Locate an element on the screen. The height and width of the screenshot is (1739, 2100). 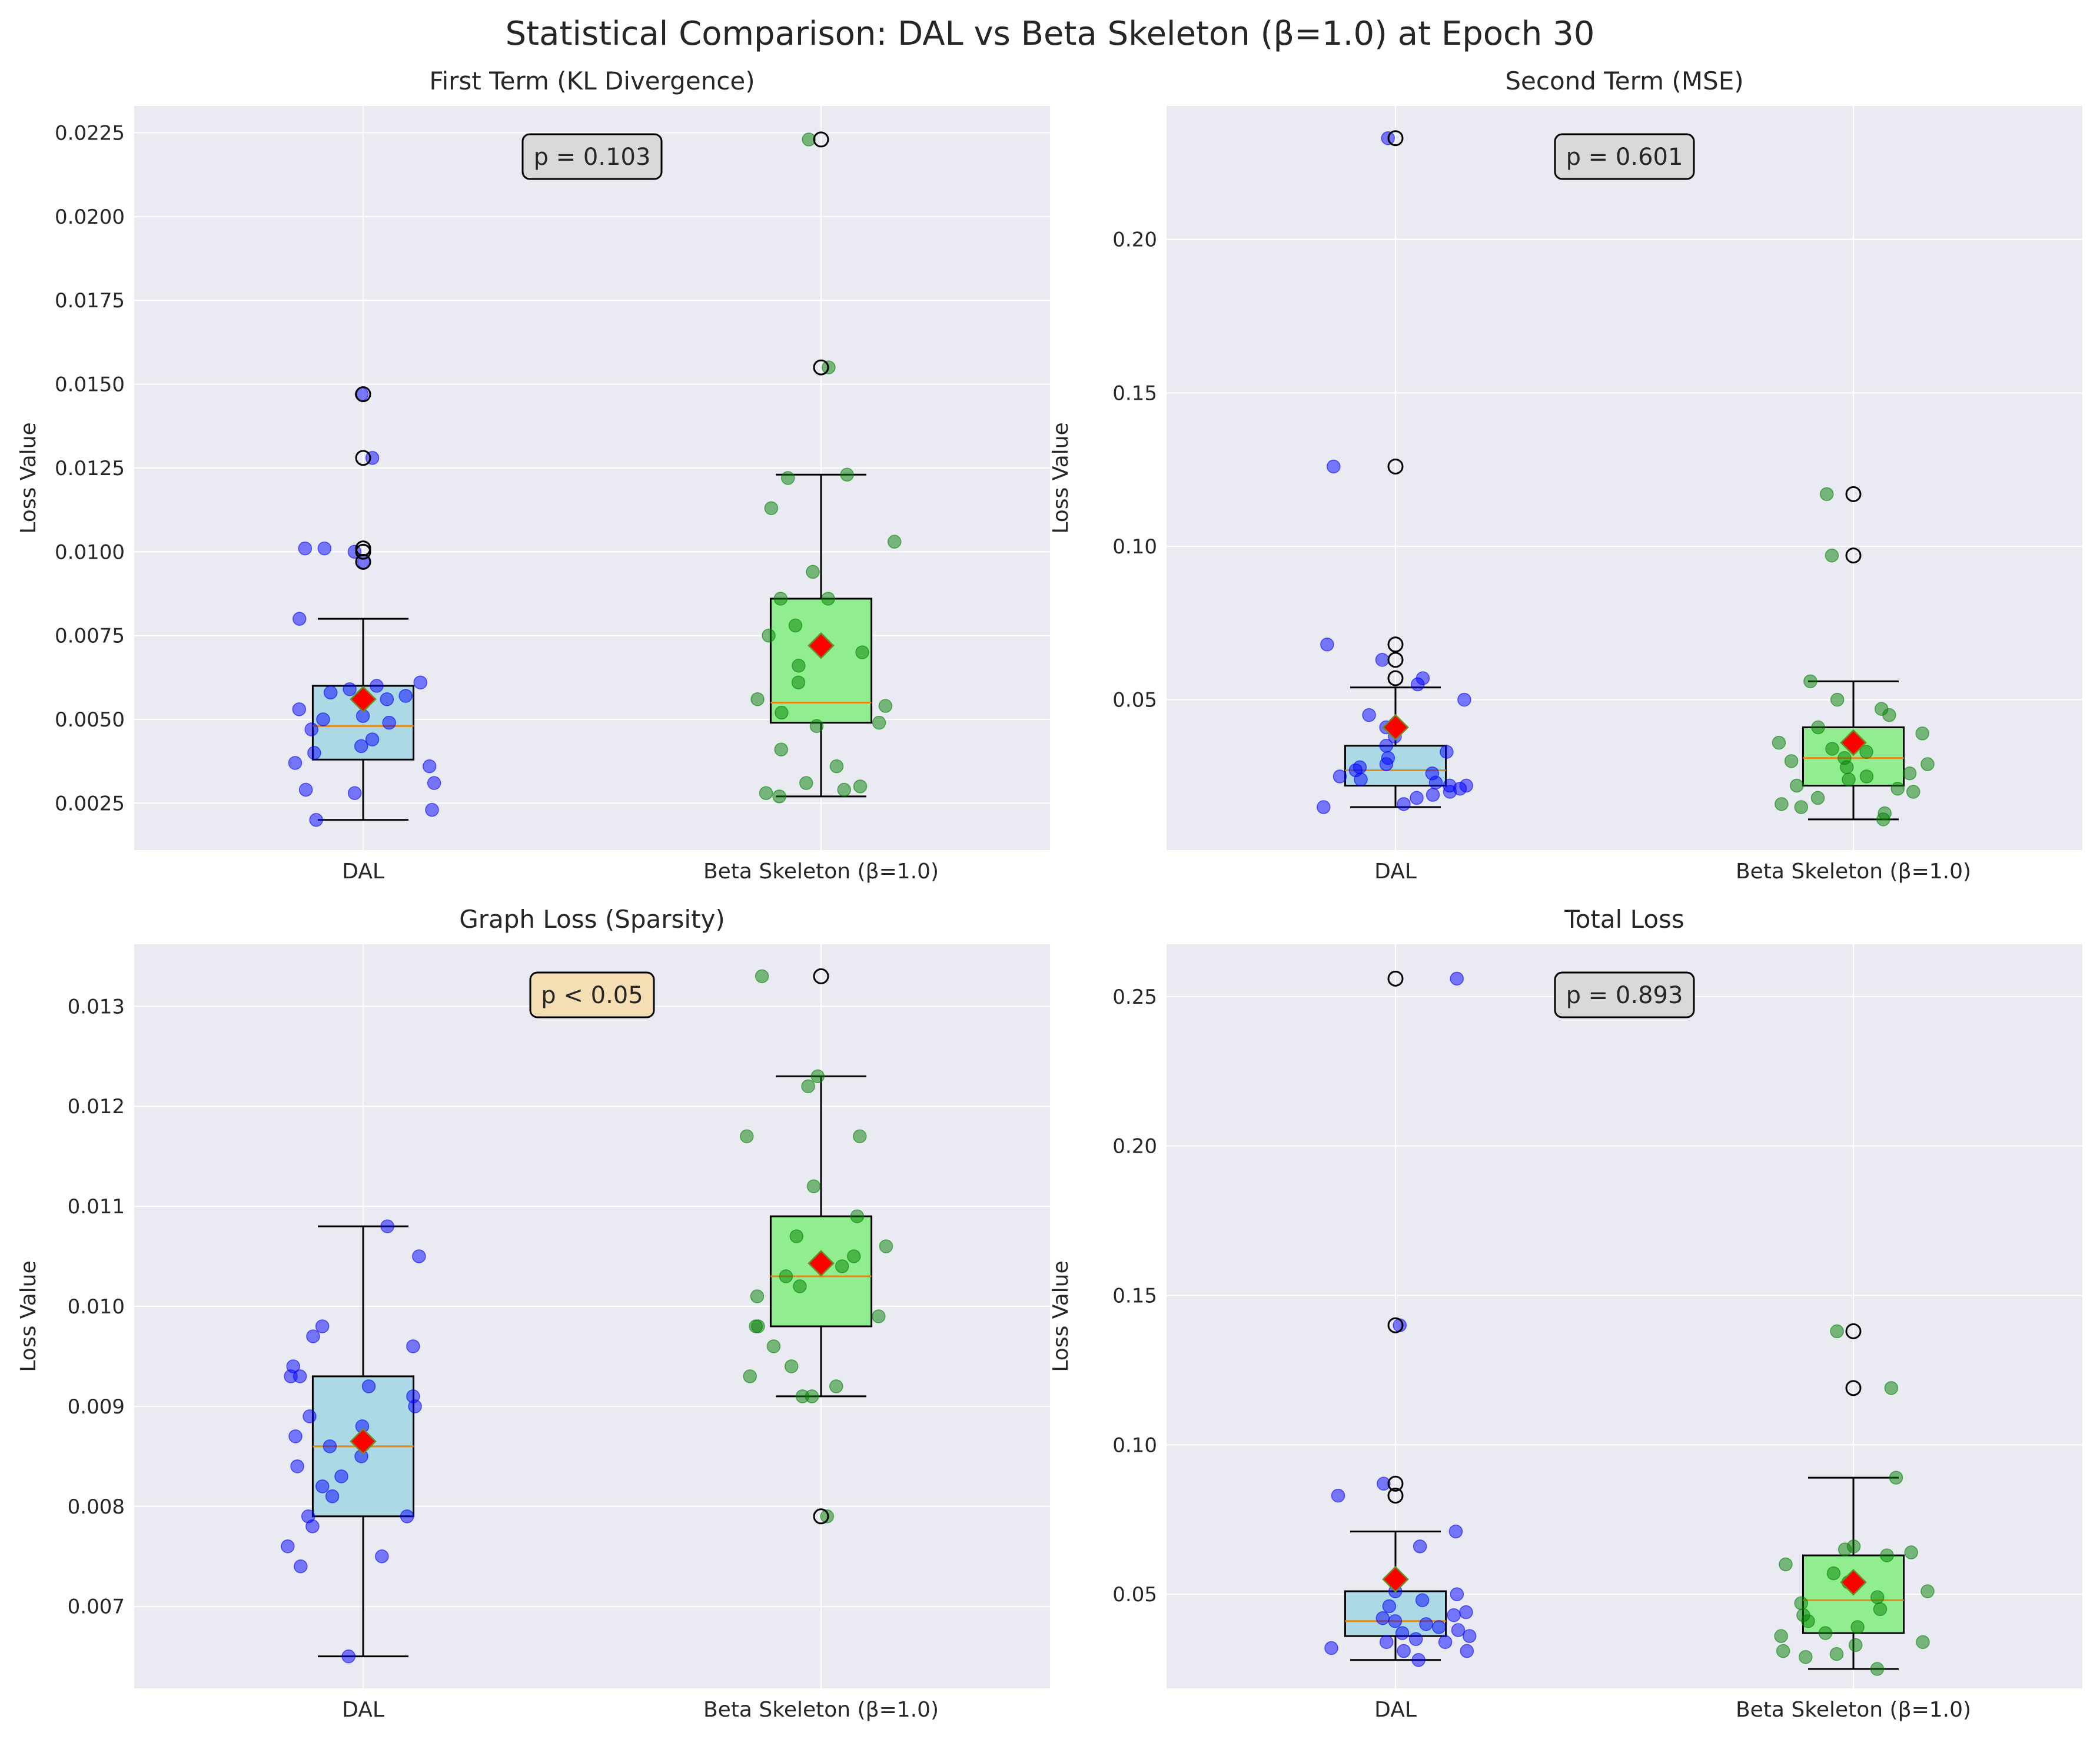
p-value-box is located at coordinates (592, 995).